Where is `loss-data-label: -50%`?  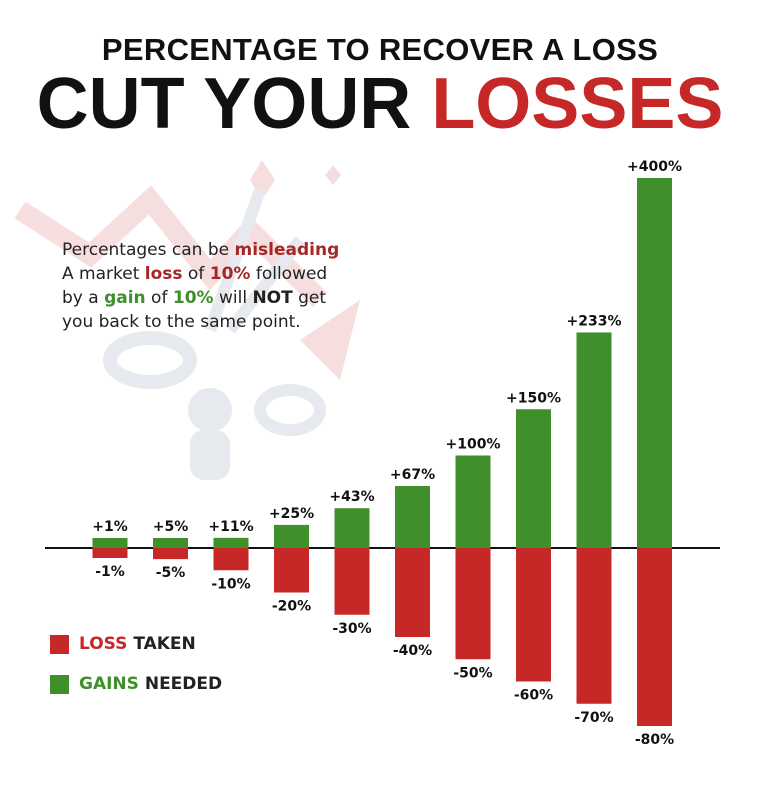 loss-data-label: -50% is located at coordinates (472, 673).